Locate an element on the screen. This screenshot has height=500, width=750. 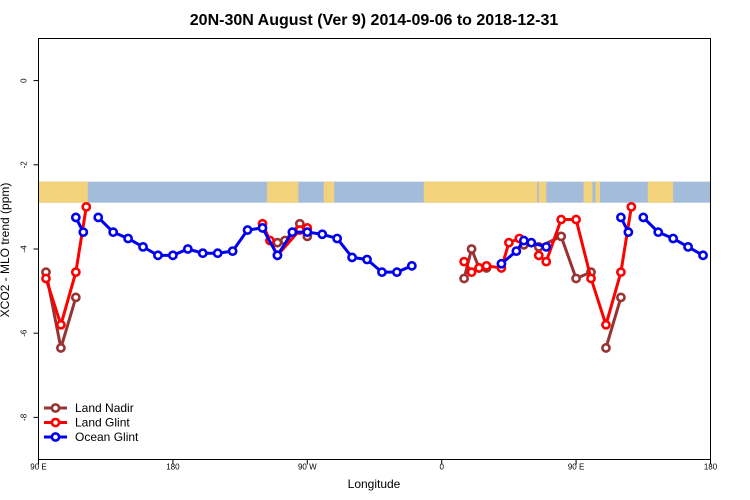
legend-label: Ocean Glint is located at coordinates (107, 437).